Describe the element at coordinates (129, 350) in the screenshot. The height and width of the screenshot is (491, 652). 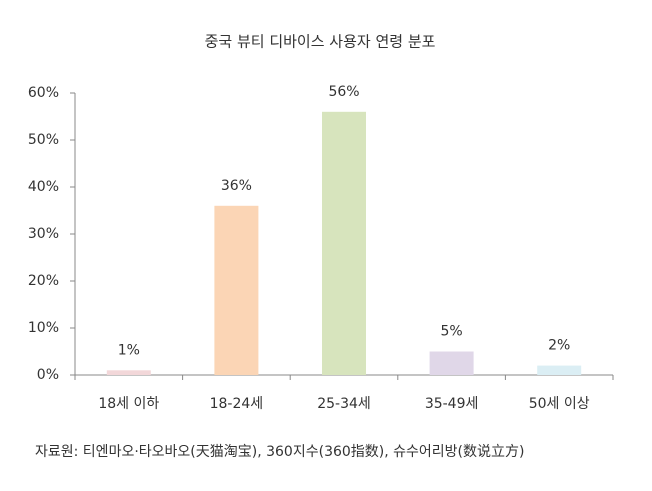
I see `data-label: 1%` at that location.